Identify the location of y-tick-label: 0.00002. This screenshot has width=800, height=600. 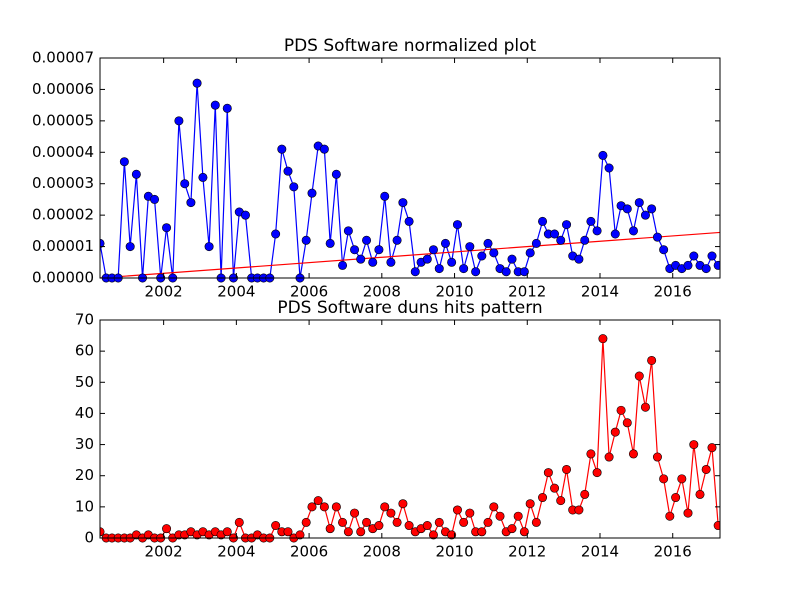
(63, 215).